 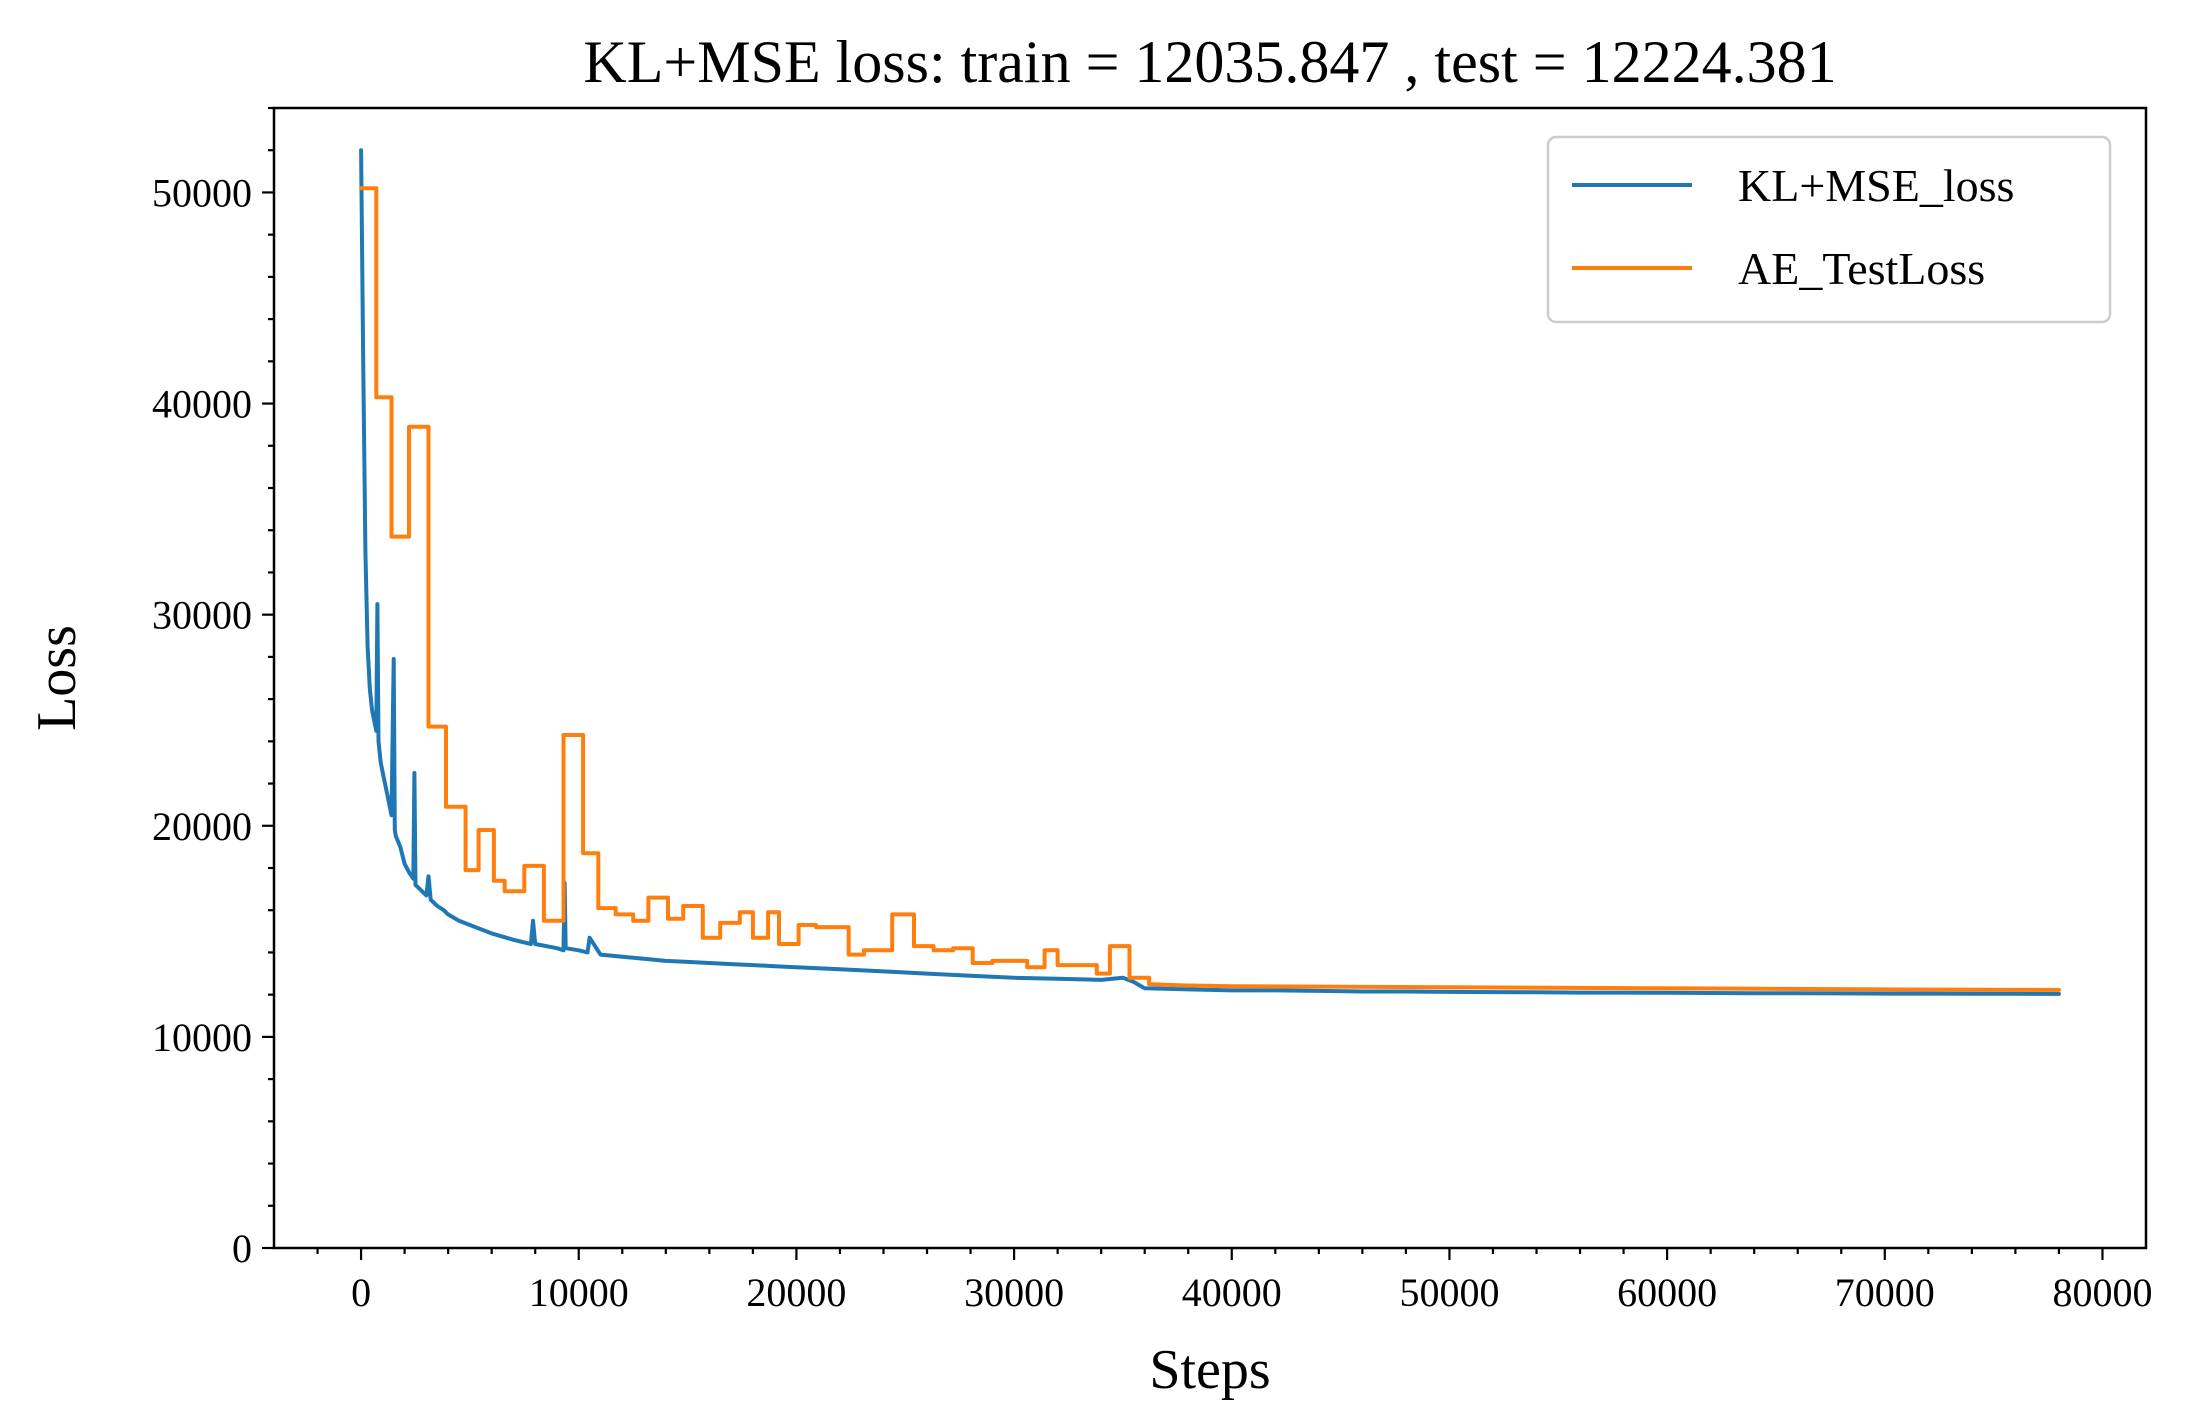 What do you see at coordinates (202, 404) in the screenshot?
I see `y-tick-label: 40000` at bounding box center [202, 404].